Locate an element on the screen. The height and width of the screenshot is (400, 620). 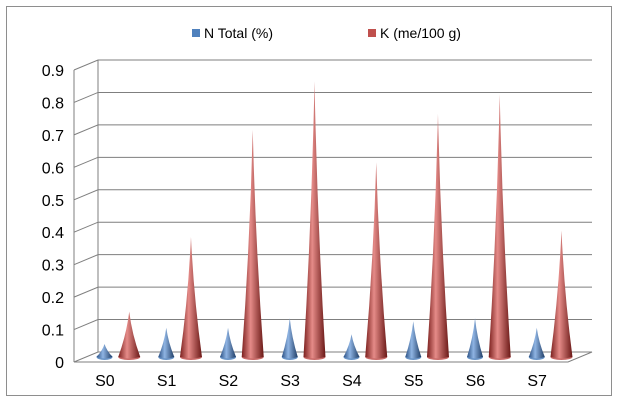
x-tick-label: S6 is located at coordinates (476, 381).